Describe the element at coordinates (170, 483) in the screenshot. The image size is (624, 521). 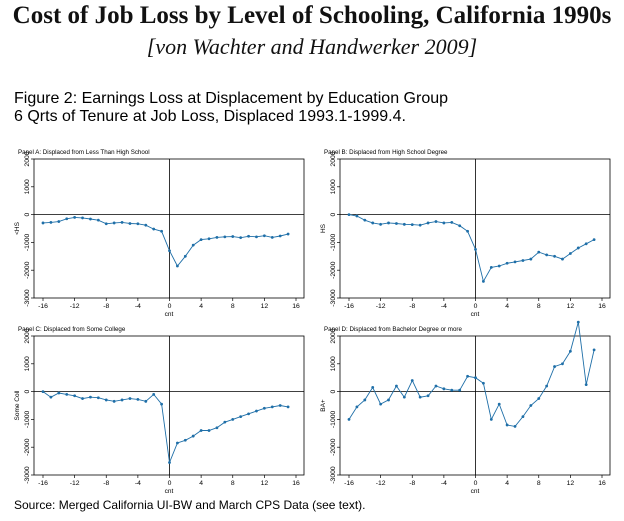
I see `x-tick-label: 0` at that location.